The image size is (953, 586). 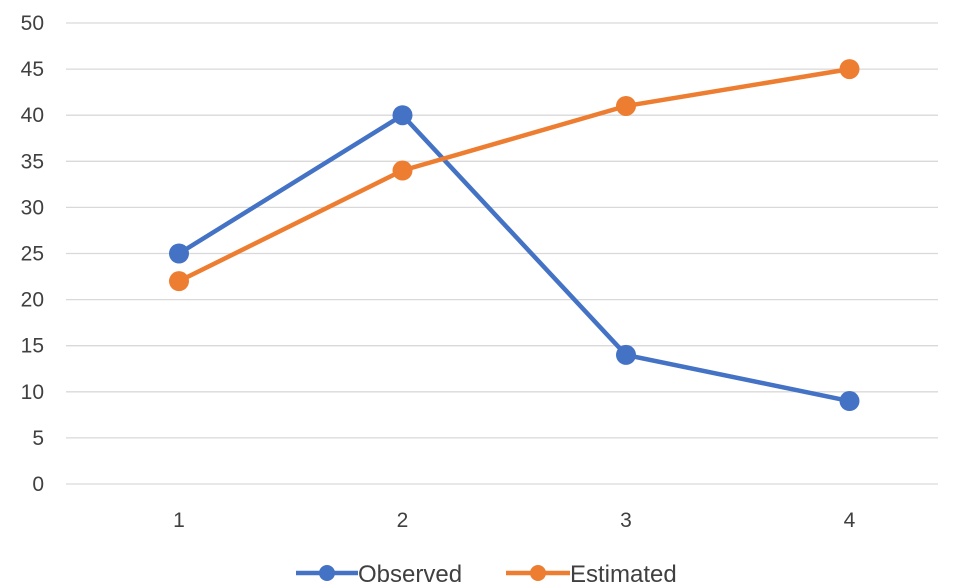 I want to click on x-axis-tick-labels: 1 2 3 4, so click(x=514, y=520).